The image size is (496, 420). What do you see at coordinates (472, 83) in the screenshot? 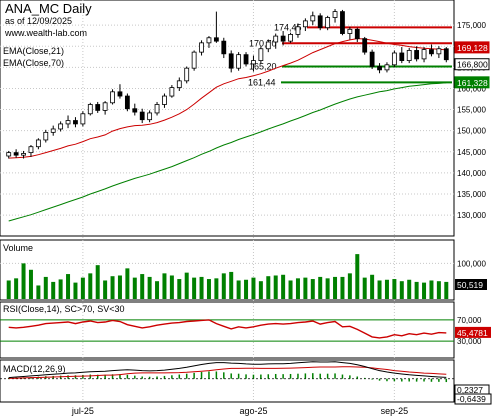
I see `last-value-label: 161,328` at bounding box center [472, 83].